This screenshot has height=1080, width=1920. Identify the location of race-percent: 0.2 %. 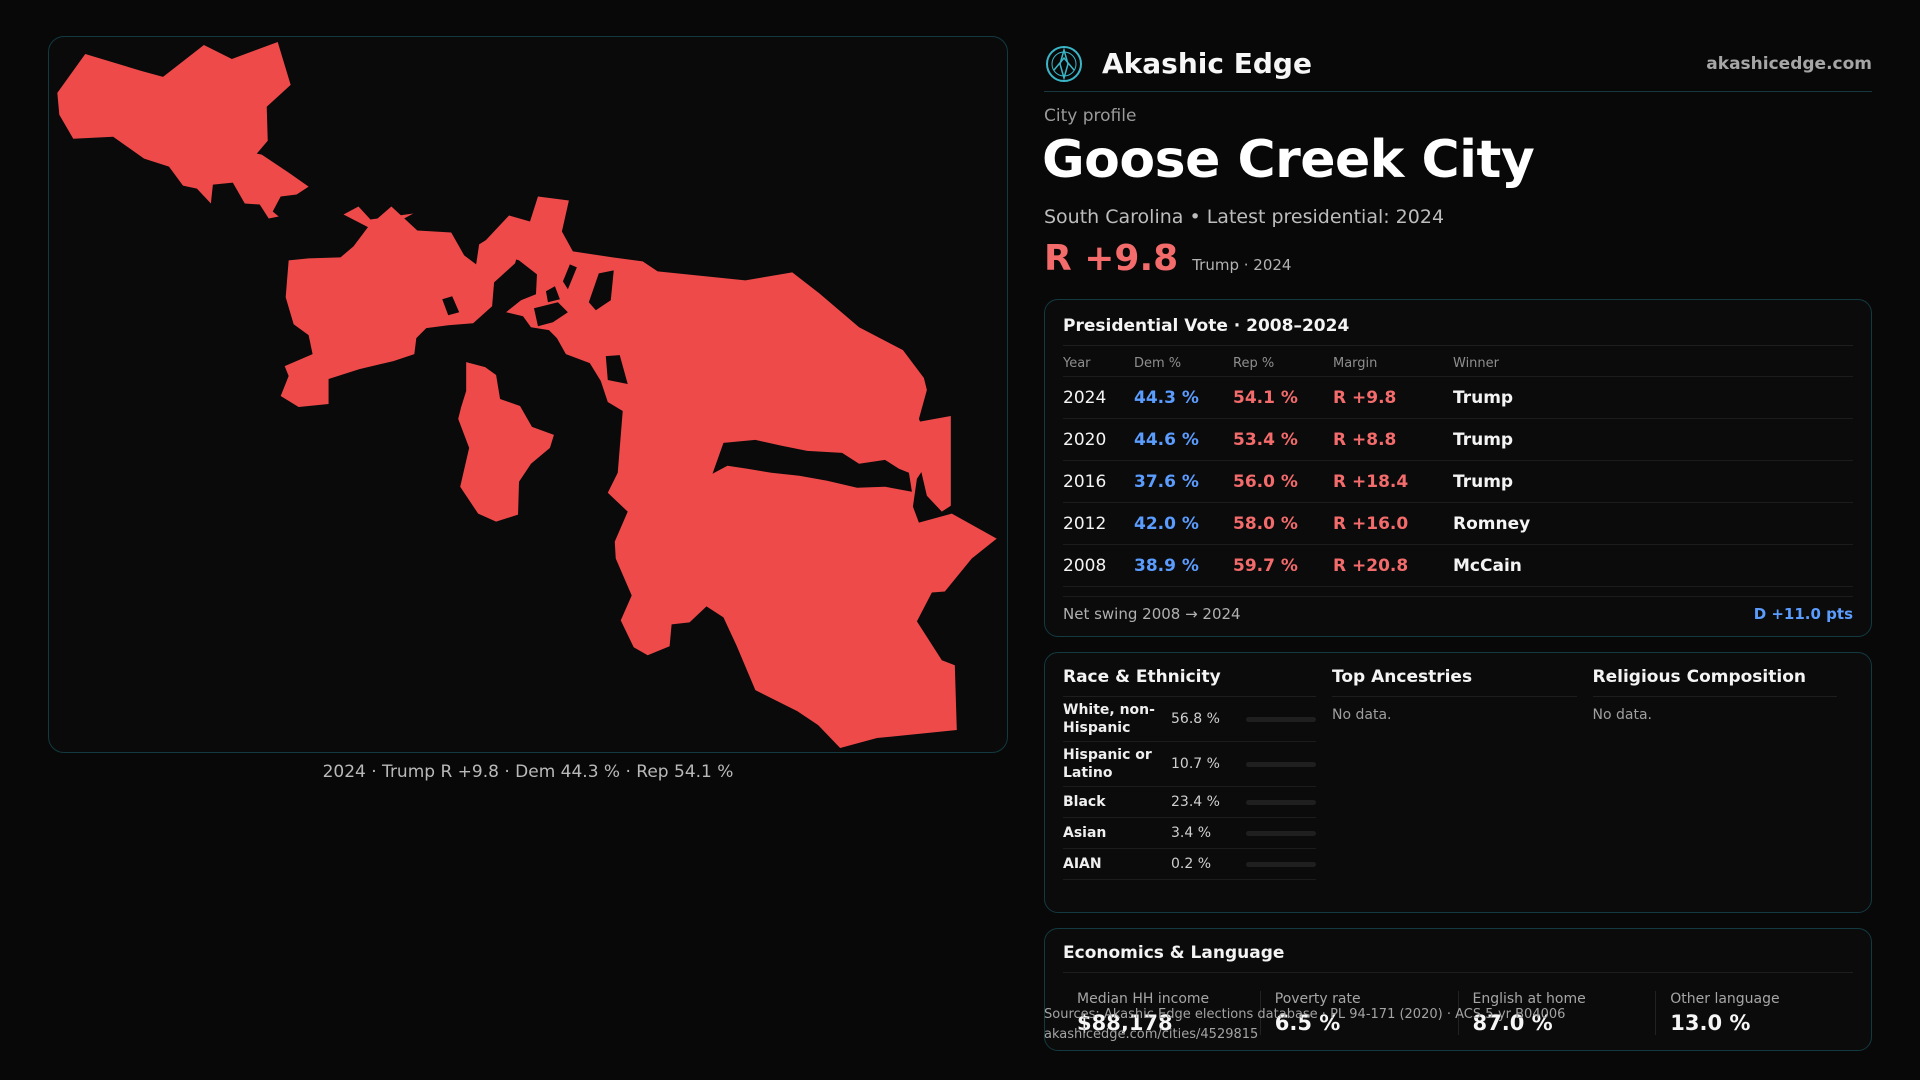
(1191, 864).